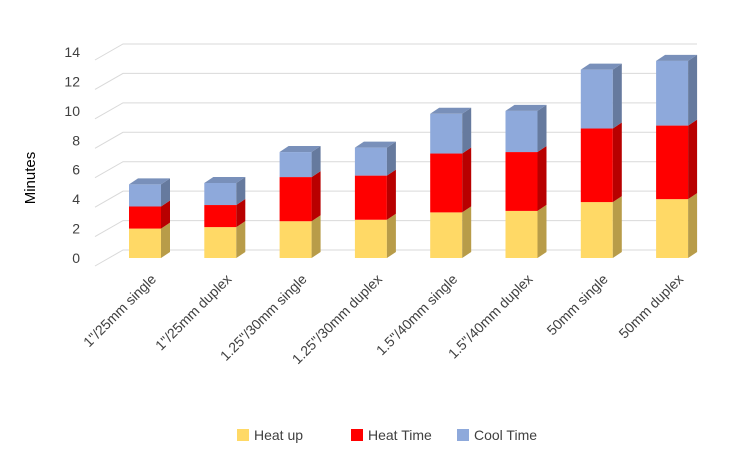  What do you see at coordinates (76, 258) in the screenshot?
I see `y-tick-label: 0` at bounding box center [76, 258].